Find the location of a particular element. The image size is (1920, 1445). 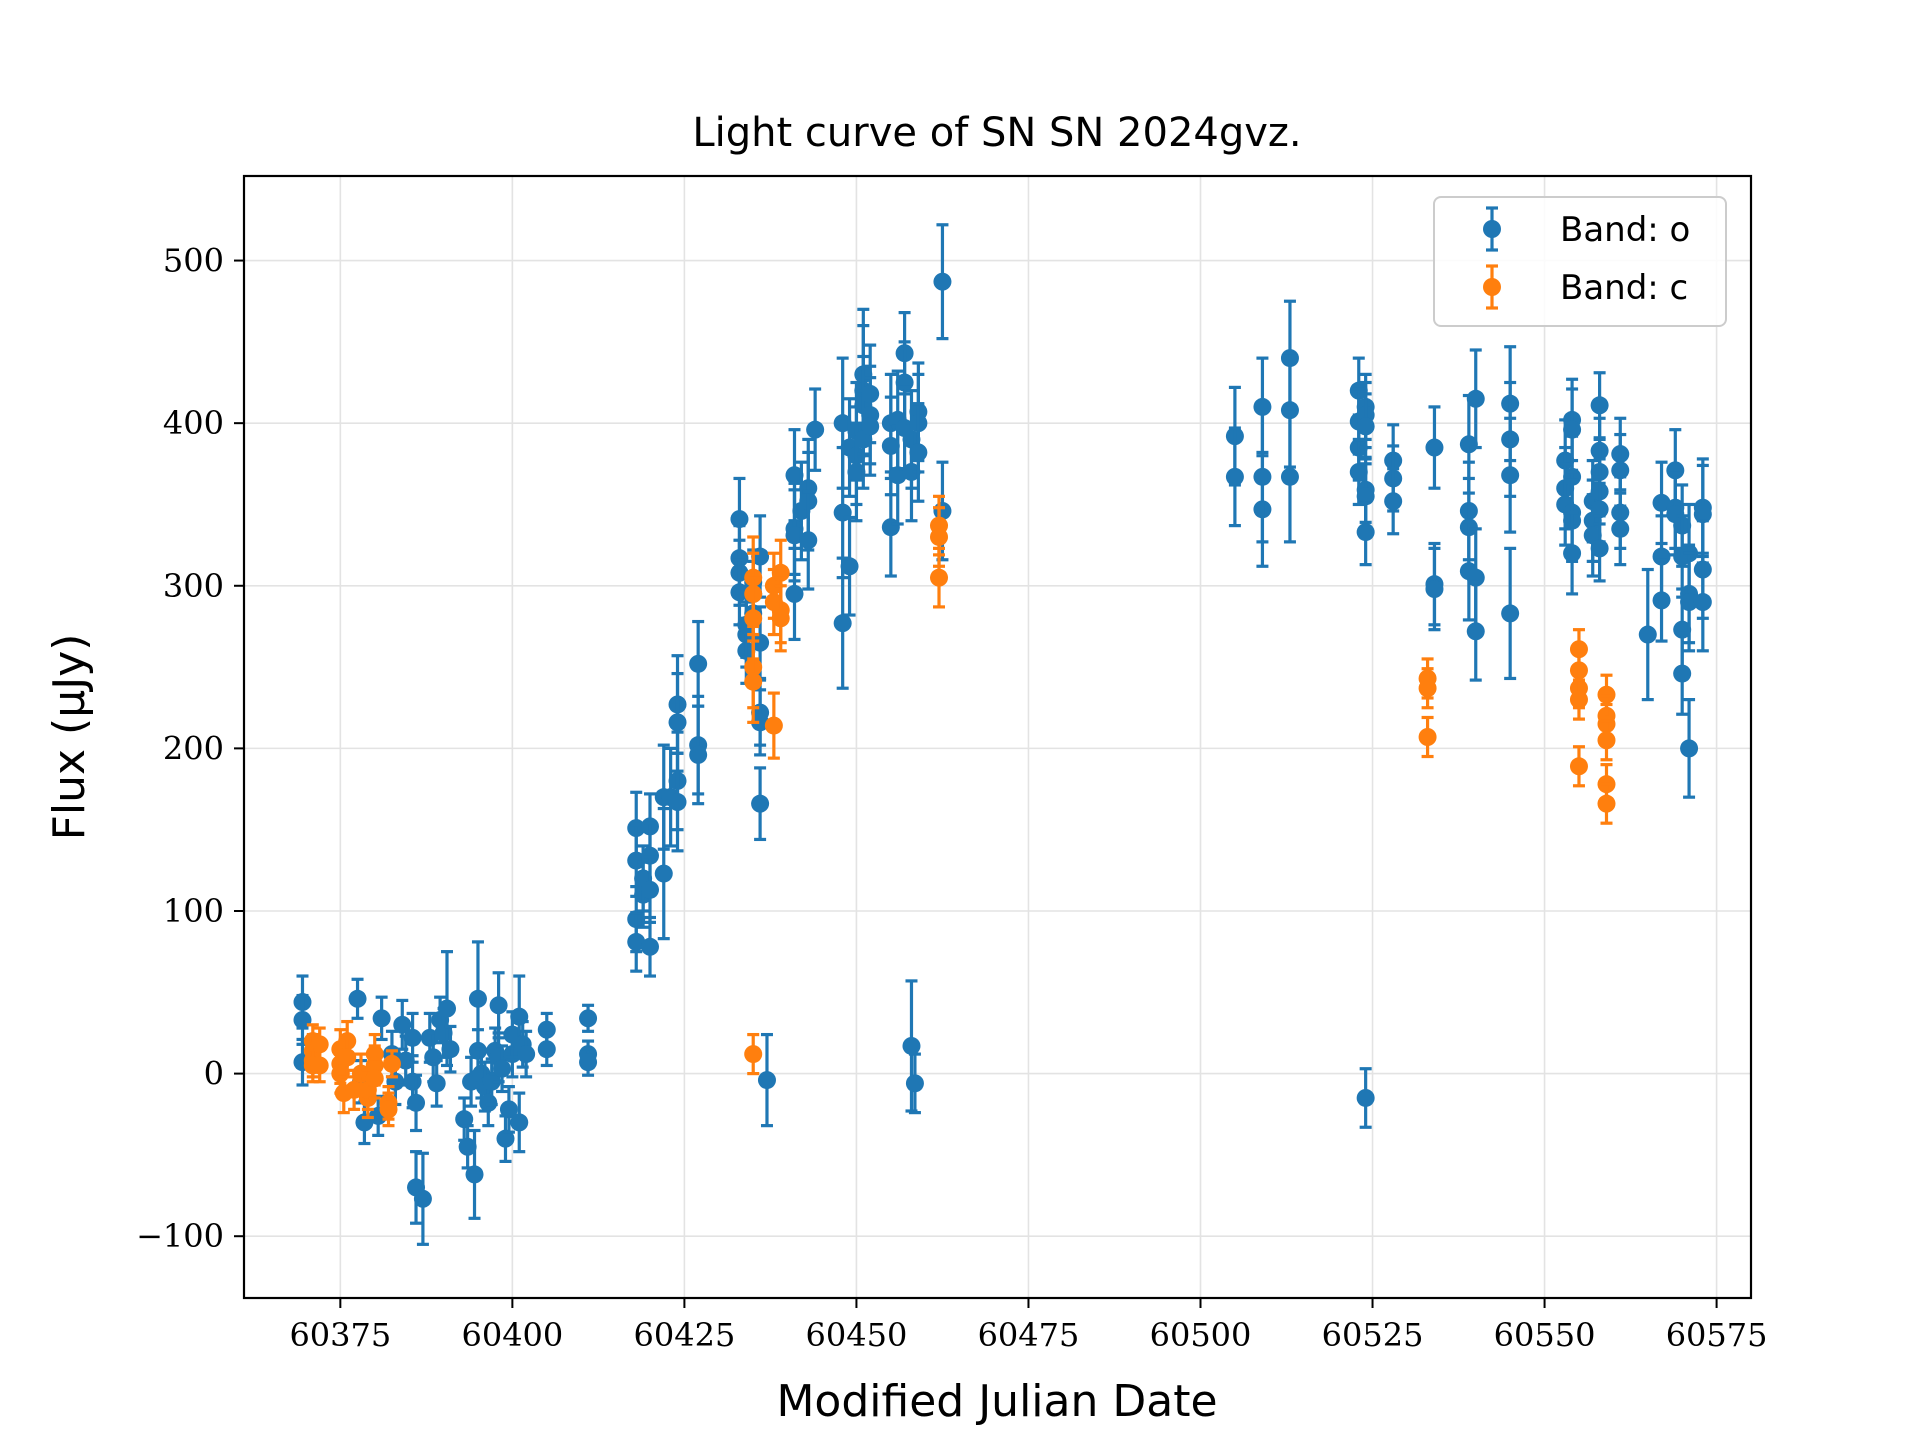

x-tick-label: 60550 is located at coordinates (1545, 1335).